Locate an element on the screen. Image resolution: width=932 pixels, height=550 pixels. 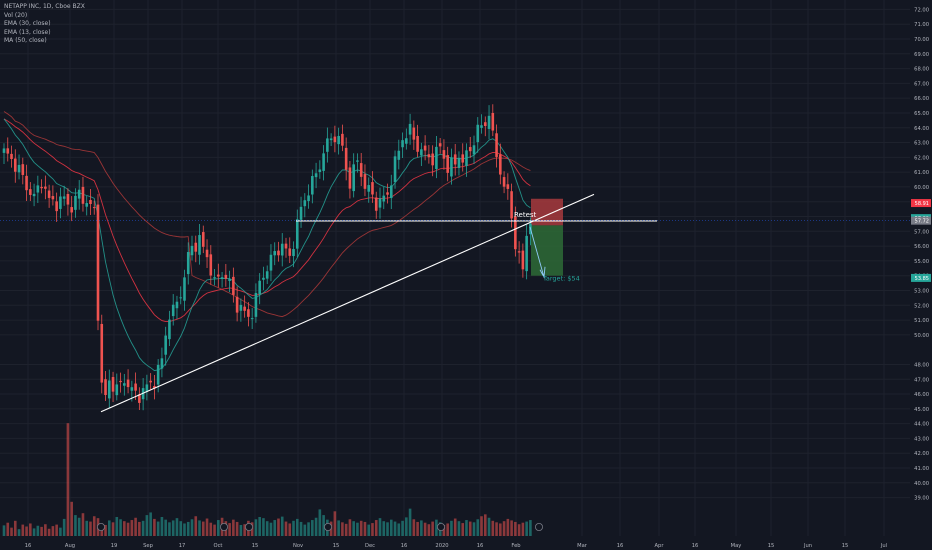
time-tick-label: Oct is located at coordinates (218, 546).